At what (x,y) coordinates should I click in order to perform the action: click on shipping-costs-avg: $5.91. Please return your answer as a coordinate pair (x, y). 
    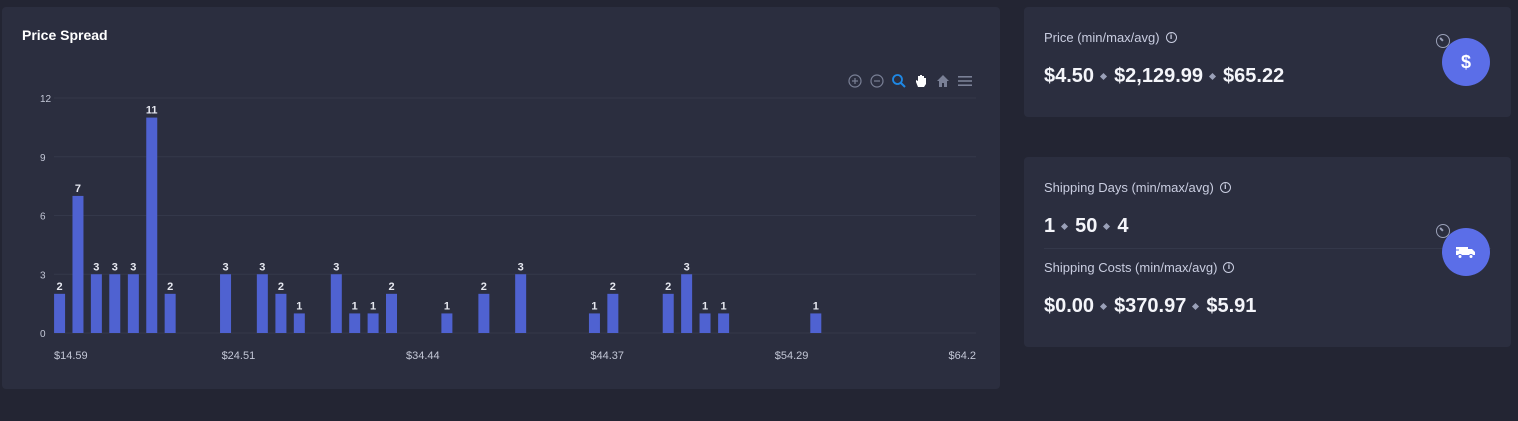
    Looking at the image, I should click on (1231, 306).